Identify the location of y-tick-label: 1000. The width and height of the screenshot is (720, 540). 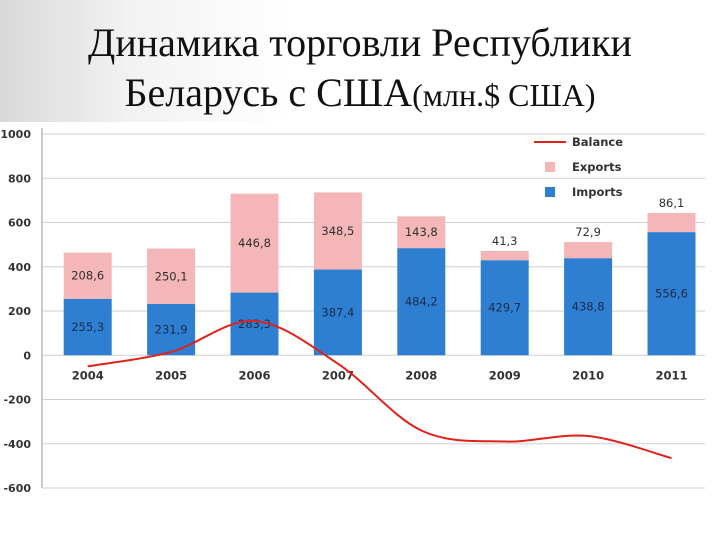
(15, 134).